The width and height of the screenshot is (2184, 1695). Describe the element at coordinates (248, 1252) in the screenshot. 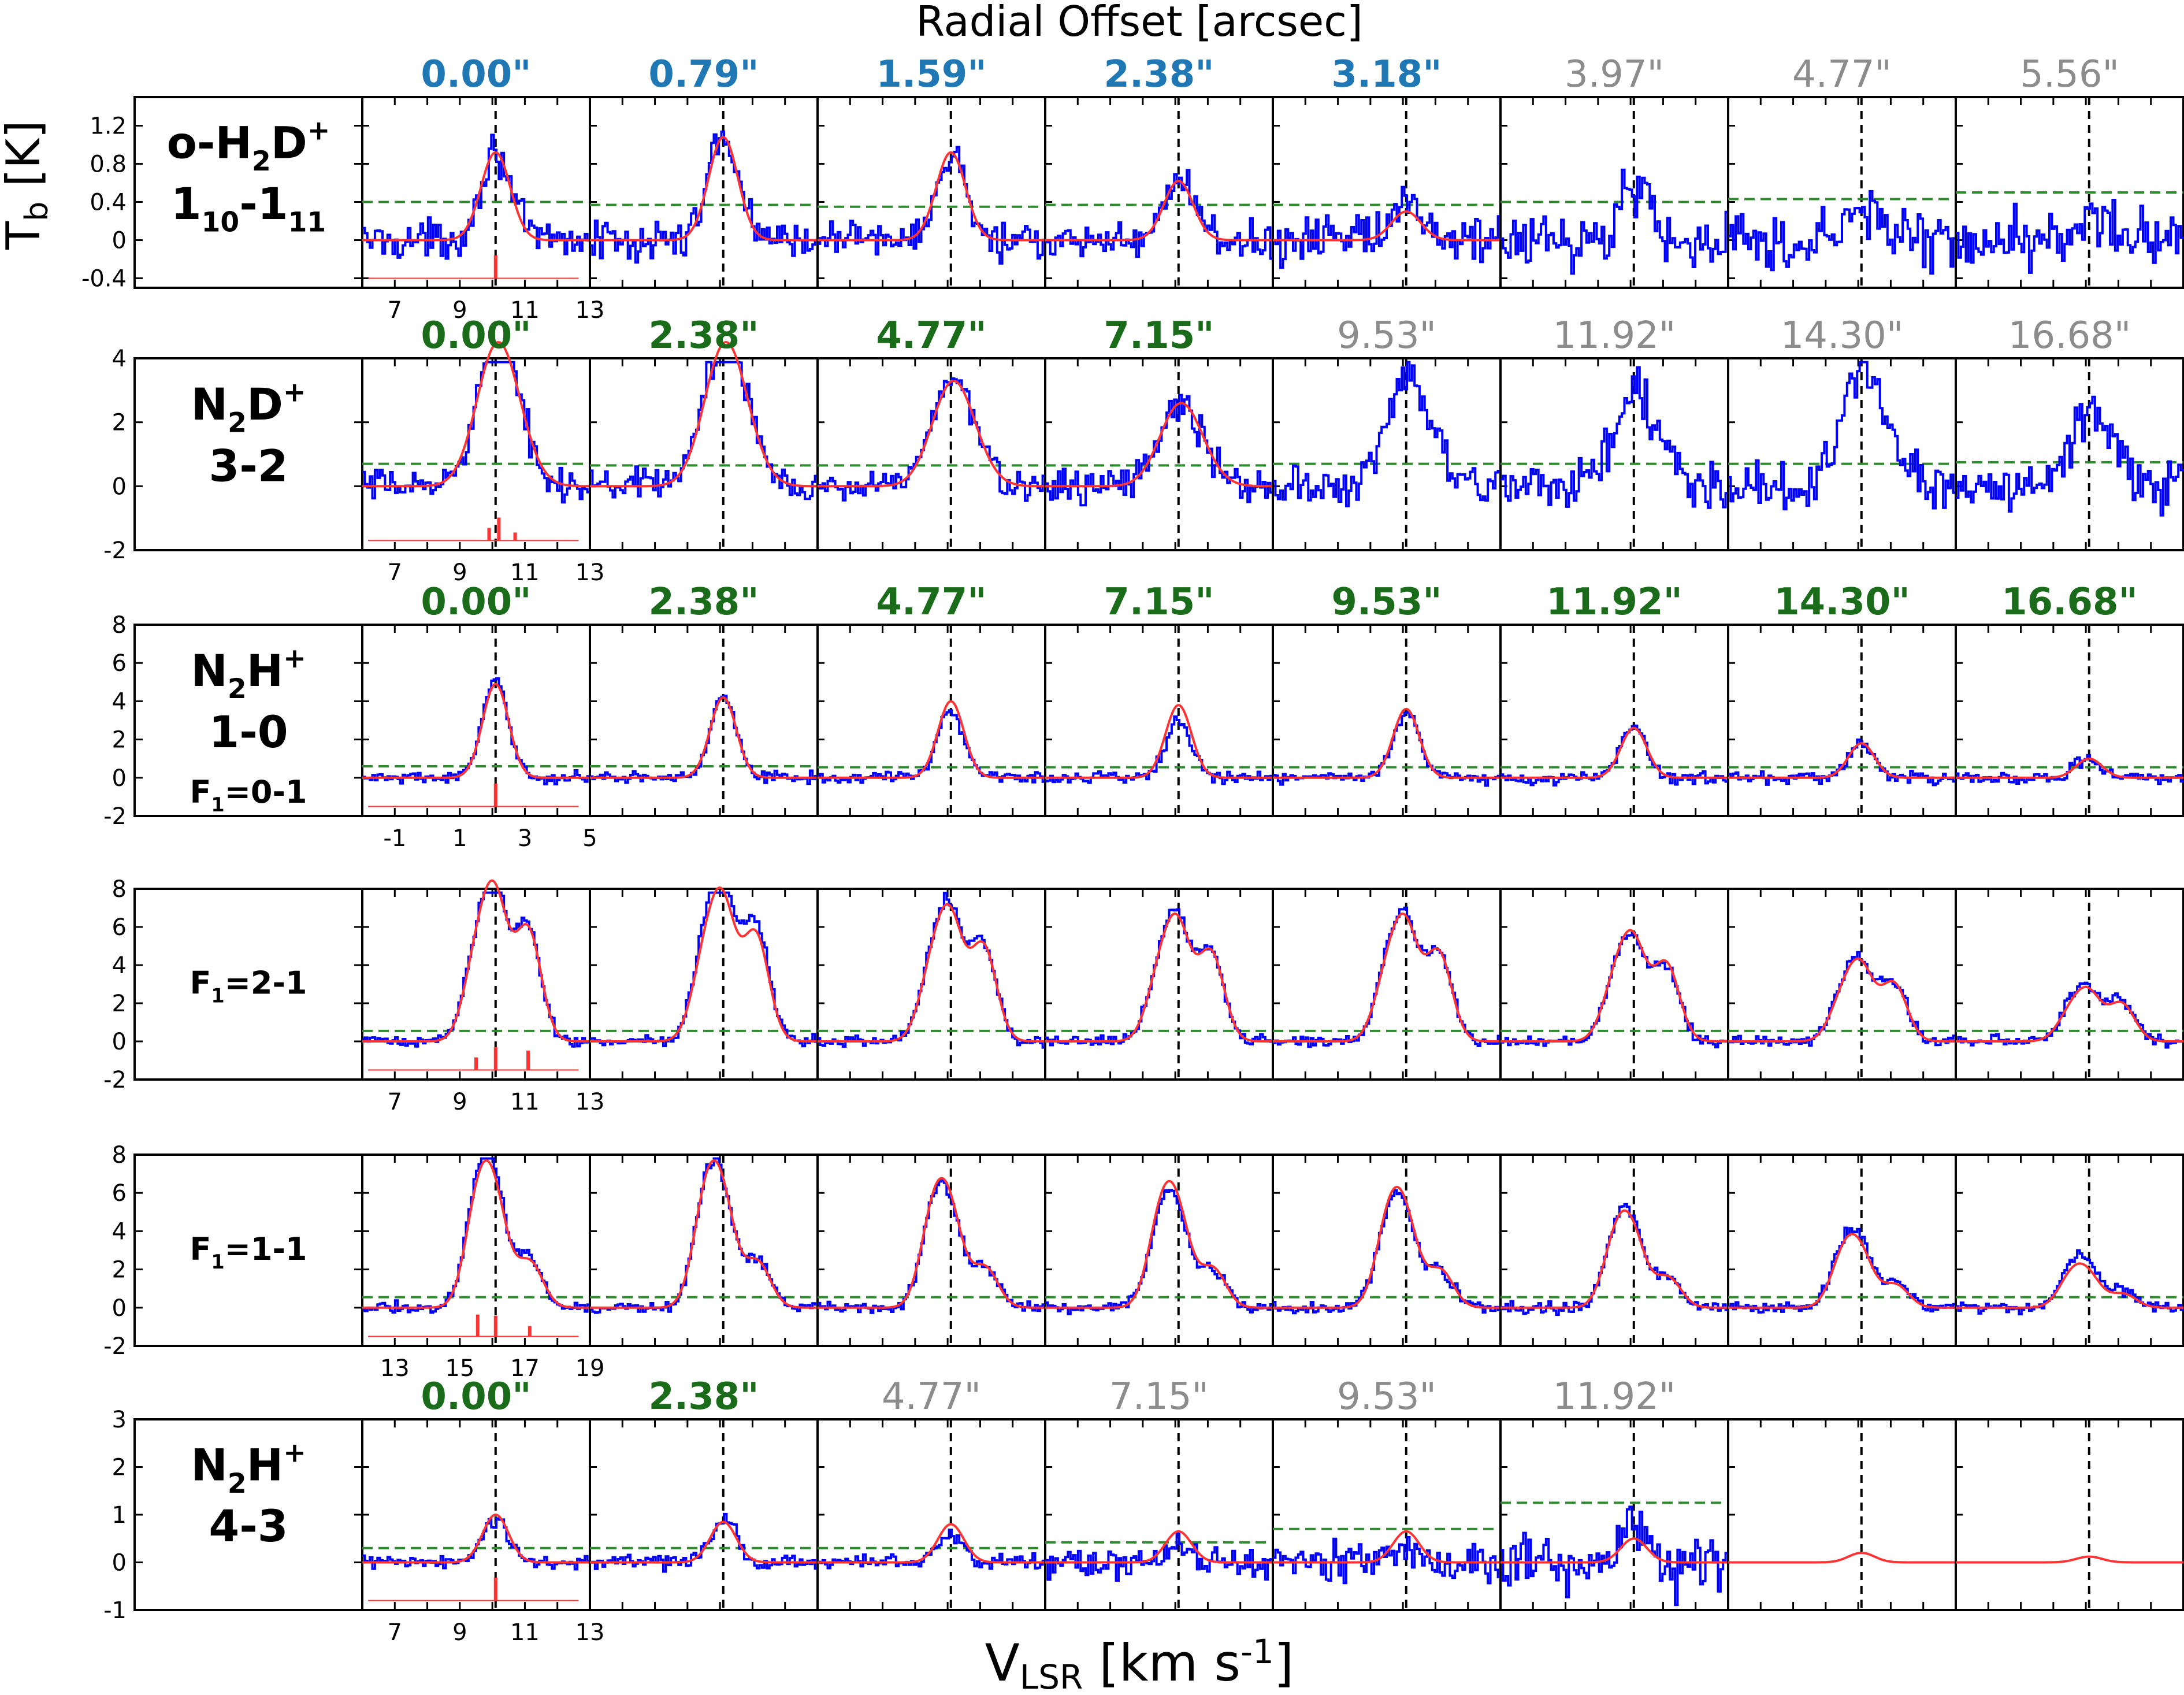

I see `hyperfine-label: F1=1-1` at that location.